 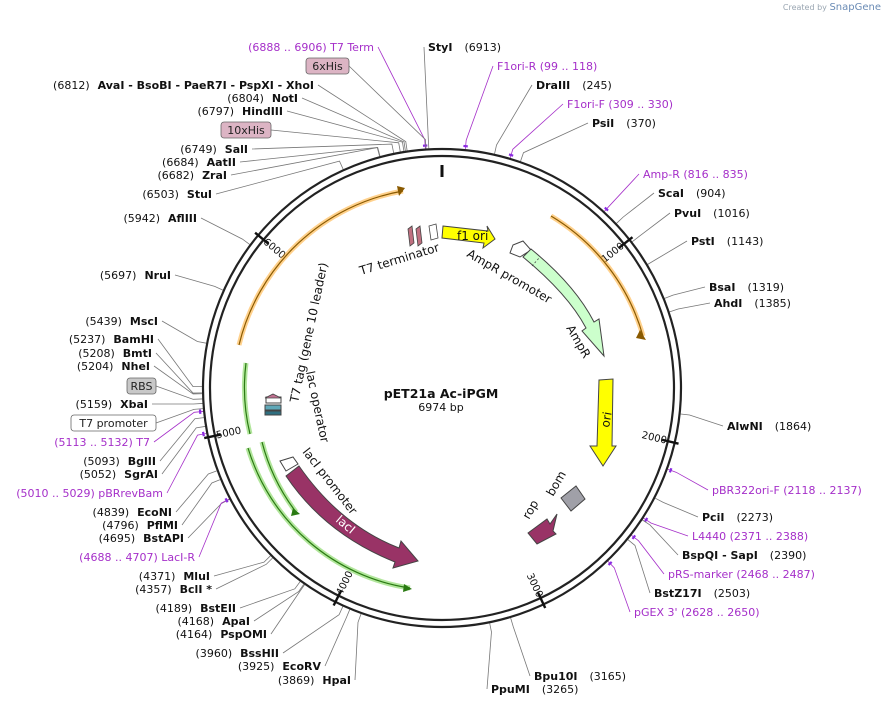 I want to click on feature-t7-terminator-a, so click(x=411, y=236).